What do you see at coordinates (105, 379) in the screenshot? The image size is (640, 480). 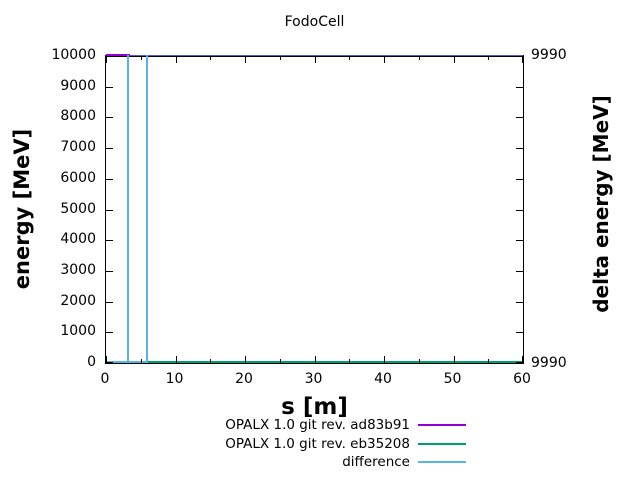 I see `x-tick-label: 0` at bounding box center [105, 379].